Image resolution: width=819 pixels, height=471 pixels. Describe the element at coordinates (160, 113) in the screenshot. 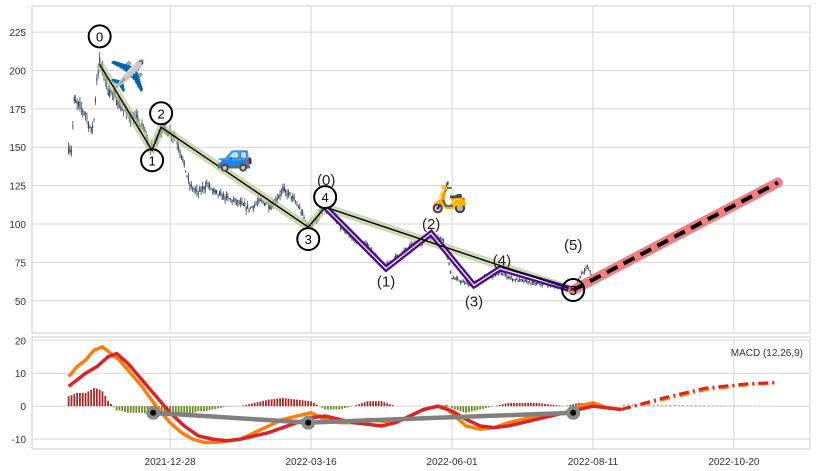

I see `wave-label: 2` at that location.